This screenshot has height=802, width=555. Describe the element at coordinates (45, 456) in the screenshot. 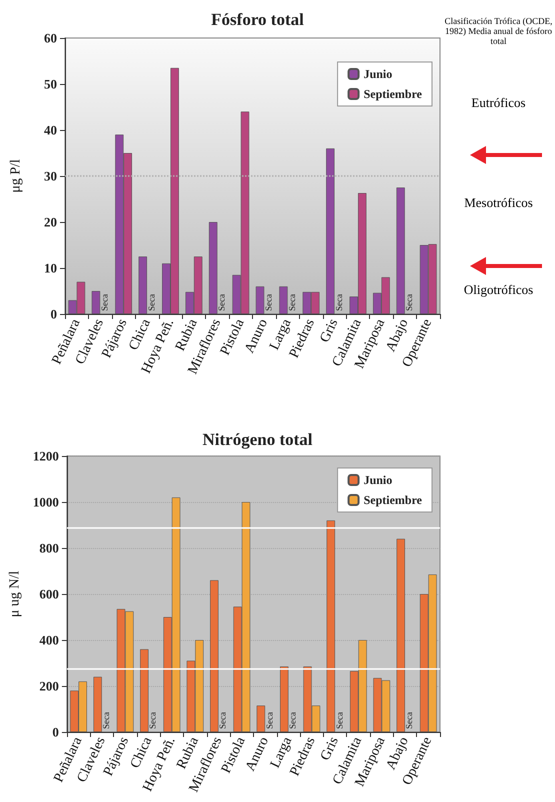

I see `y-tick-label: 1200` at that location.